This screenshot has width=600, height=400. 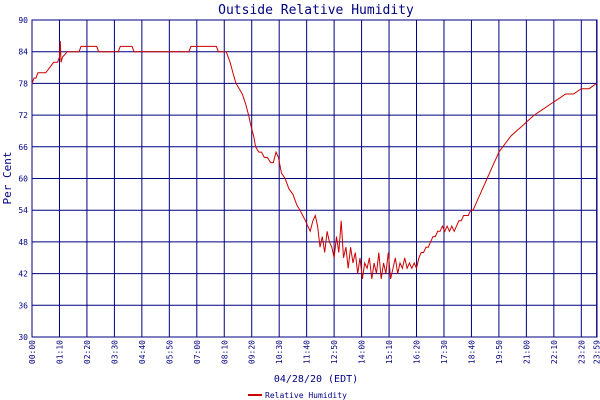 What do you see at coordinates (316, 379) in the screenshot?
I see `x-axis-label: 04/28/20 (EDT)` at bounding box center [316, 379].